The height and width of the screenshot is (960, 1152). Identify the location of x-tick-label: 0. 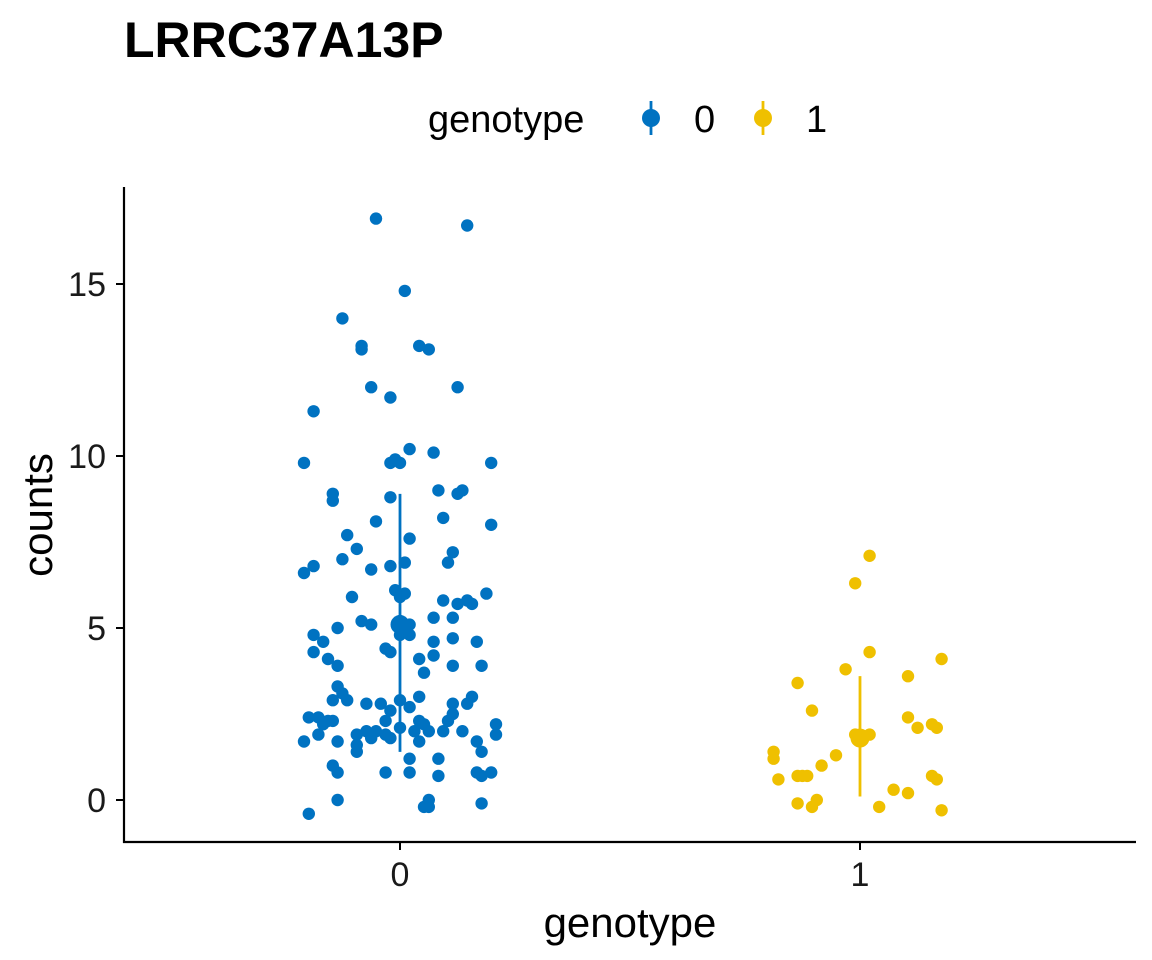
(400, 875).